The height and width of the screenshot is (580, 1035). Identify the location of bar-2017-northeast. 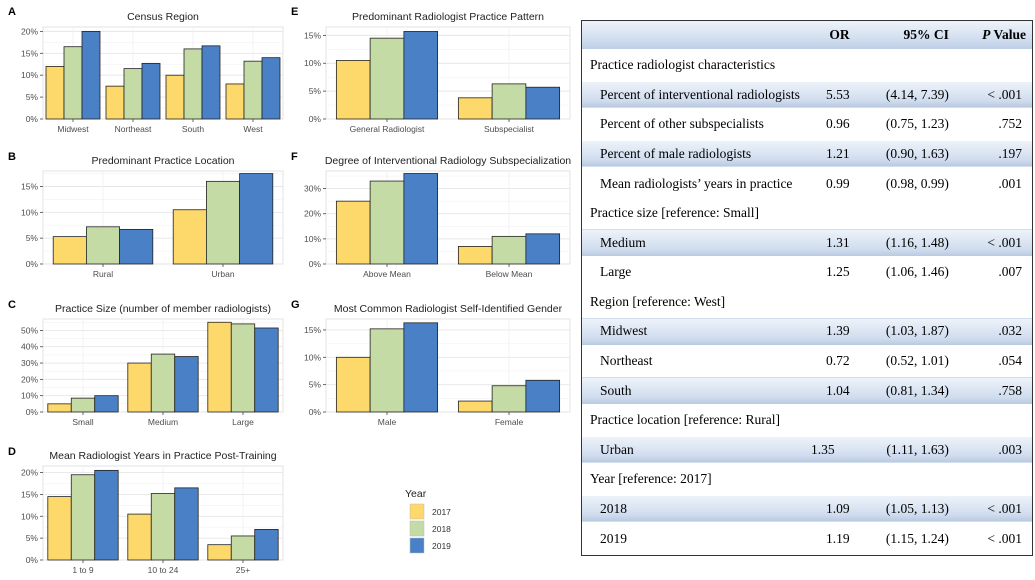
(115, 102).